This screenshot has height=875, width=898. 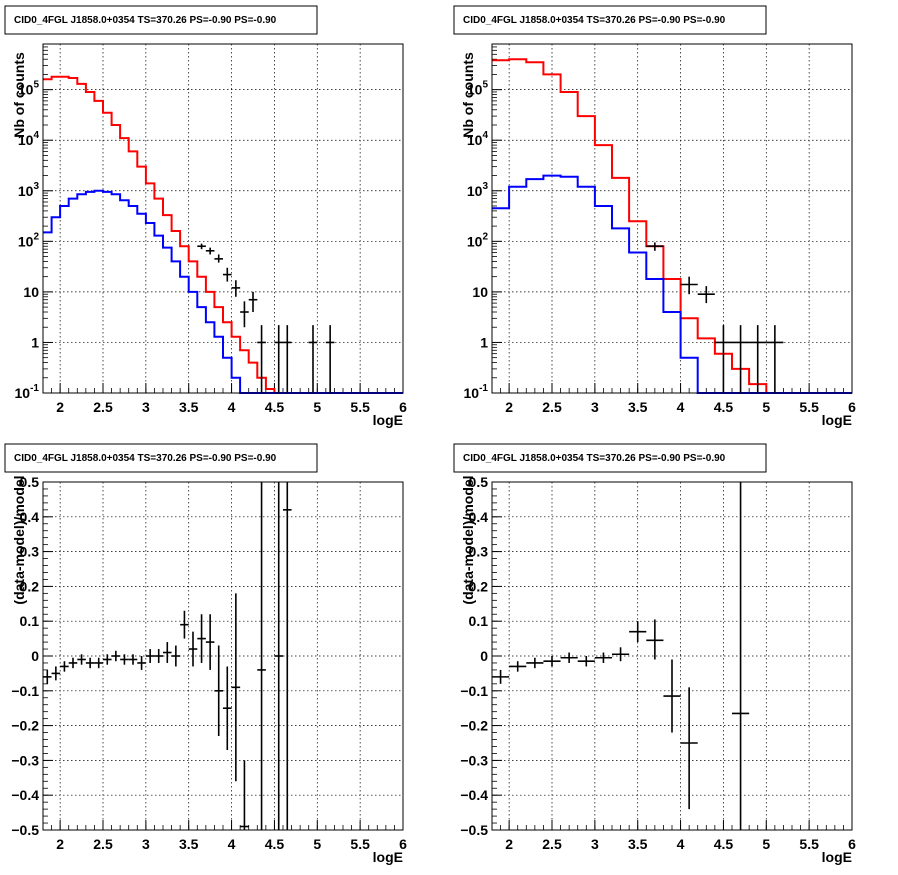 What do you see at coordinates (485, 135) in the screenshot?
I see `y-tick-exponent: 4` at bounding box center [485, 135].